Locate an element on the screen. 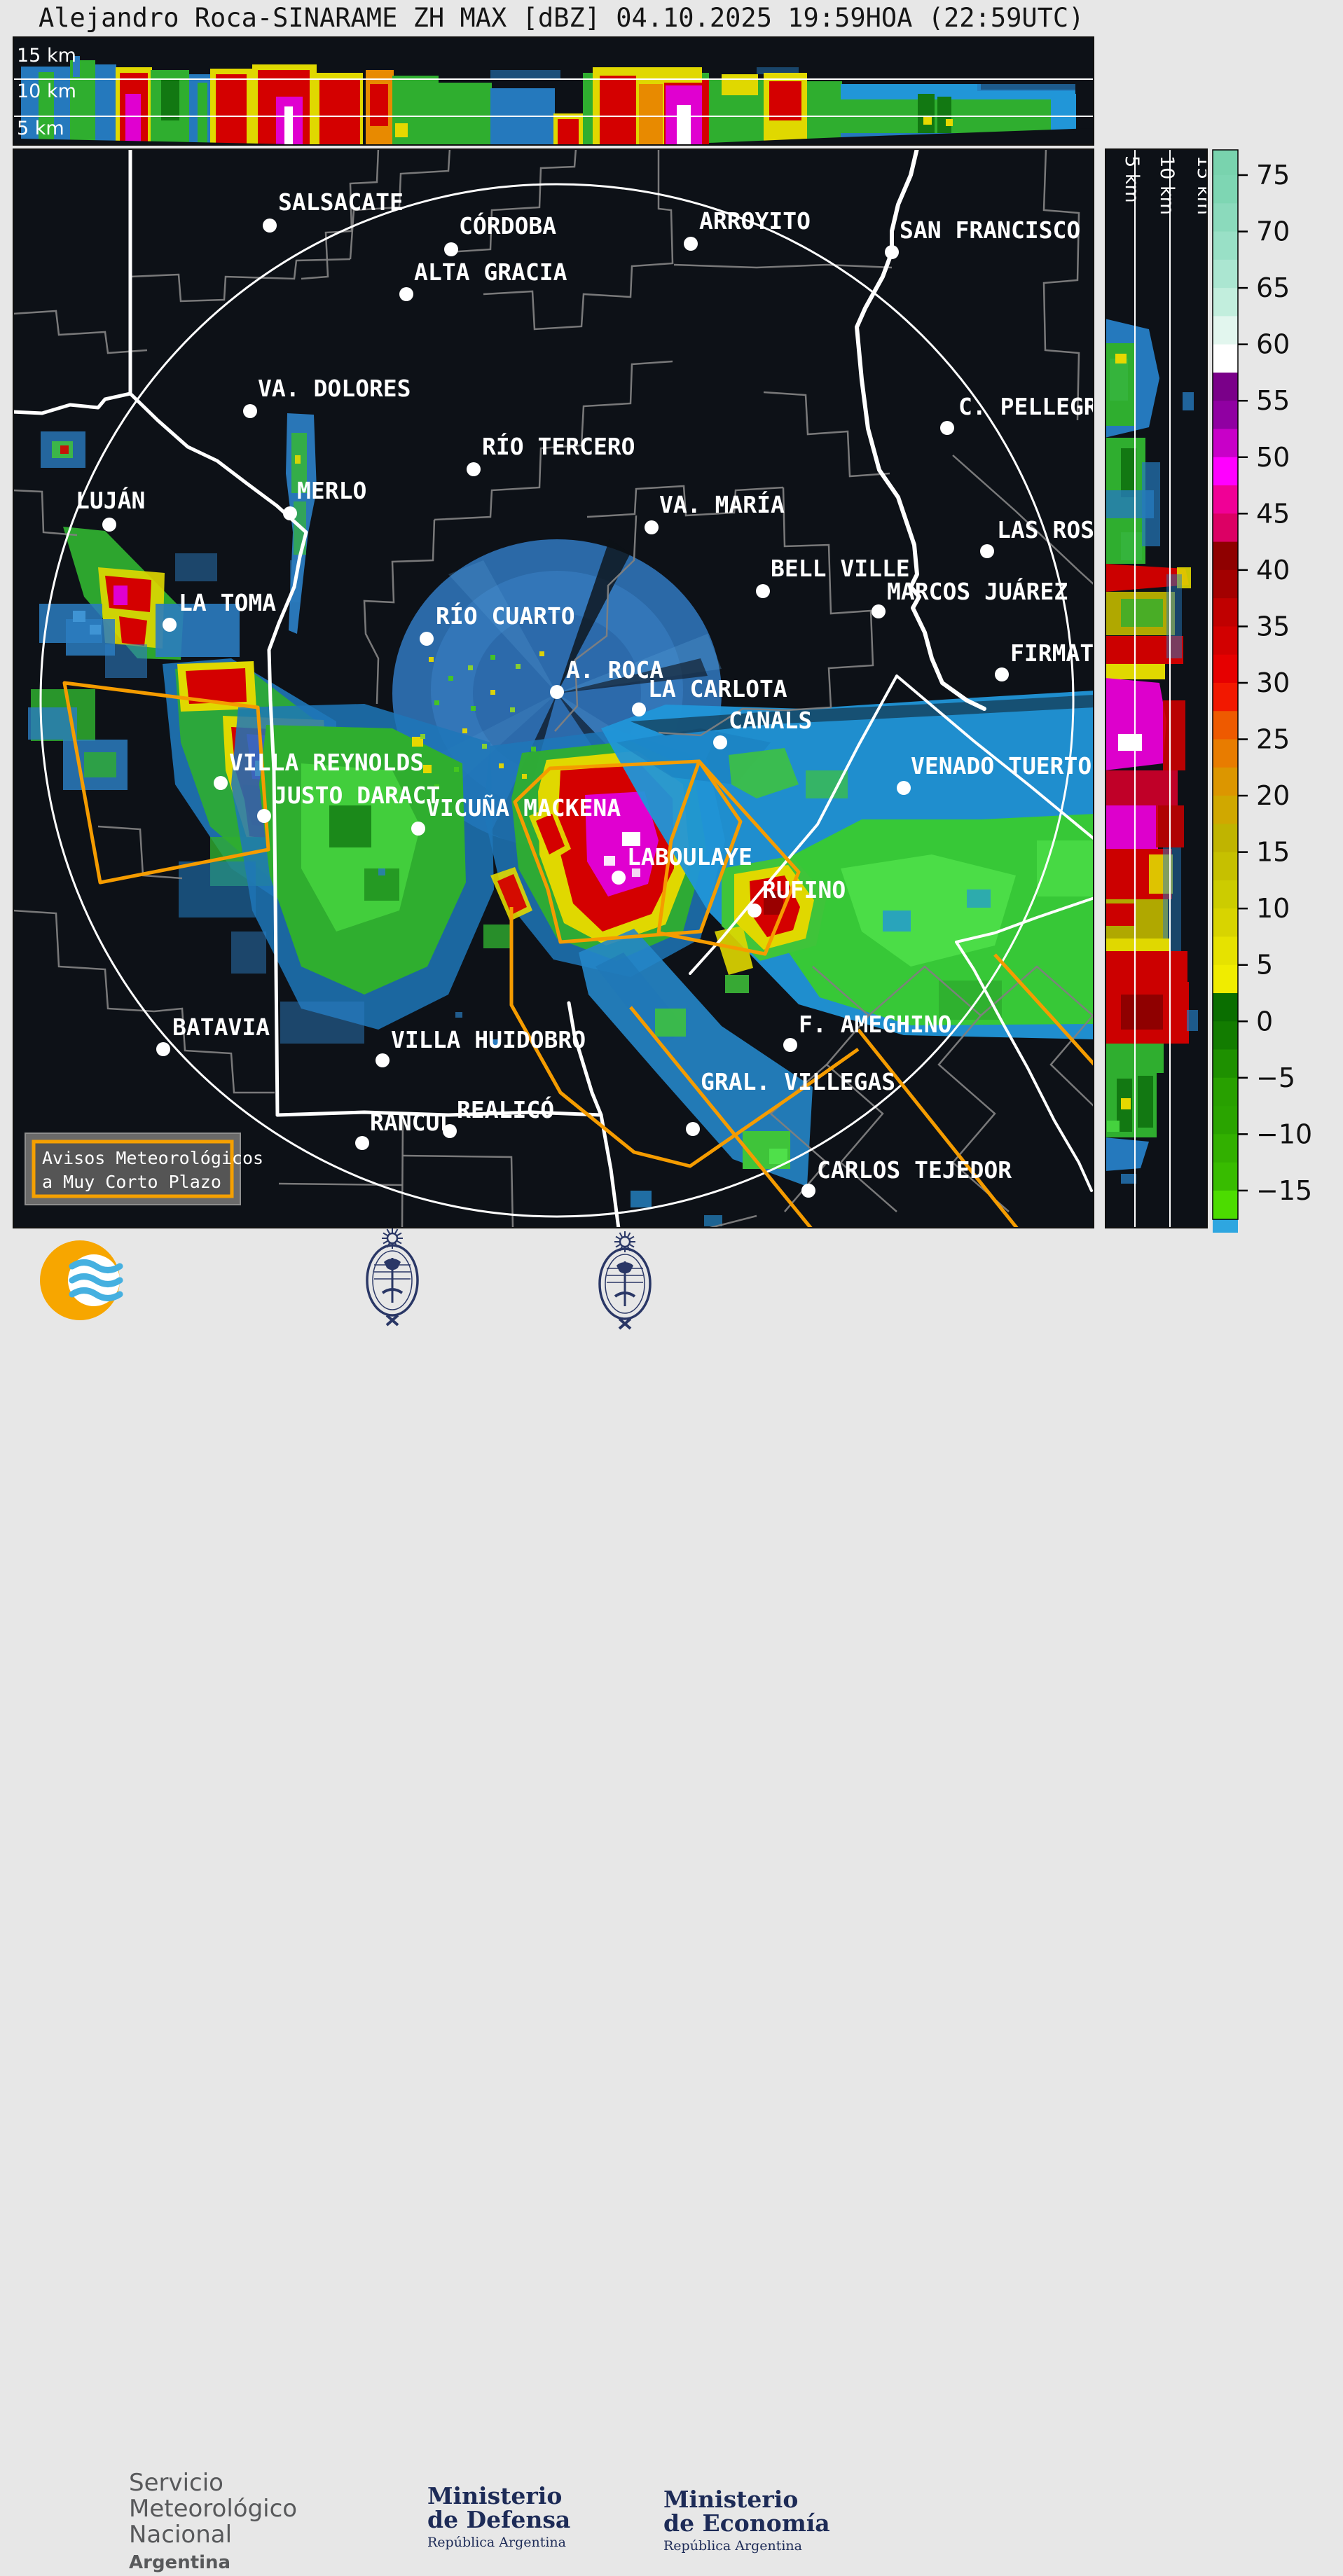 This screenshot has height=2576, width=1343. smn-line2: Meteorológico is located at coordinates (213, 2509).